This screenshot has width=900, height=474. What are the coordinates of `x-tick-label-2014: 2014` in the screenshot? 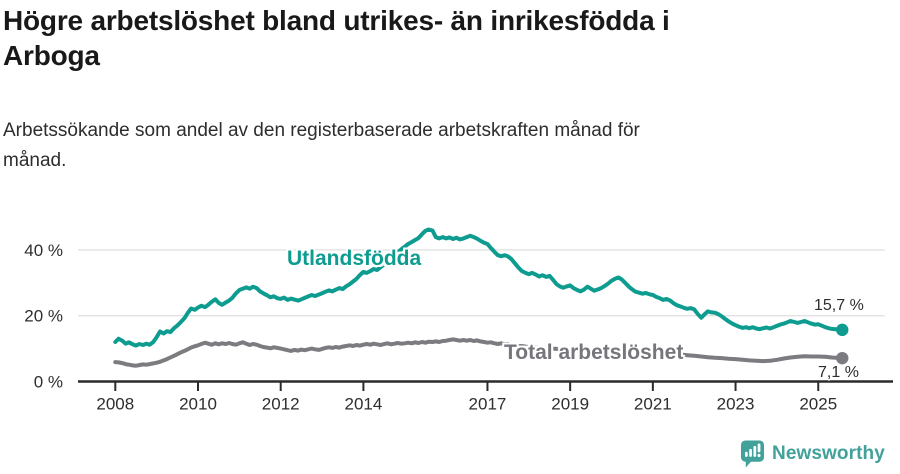 It's located at (363, 404).